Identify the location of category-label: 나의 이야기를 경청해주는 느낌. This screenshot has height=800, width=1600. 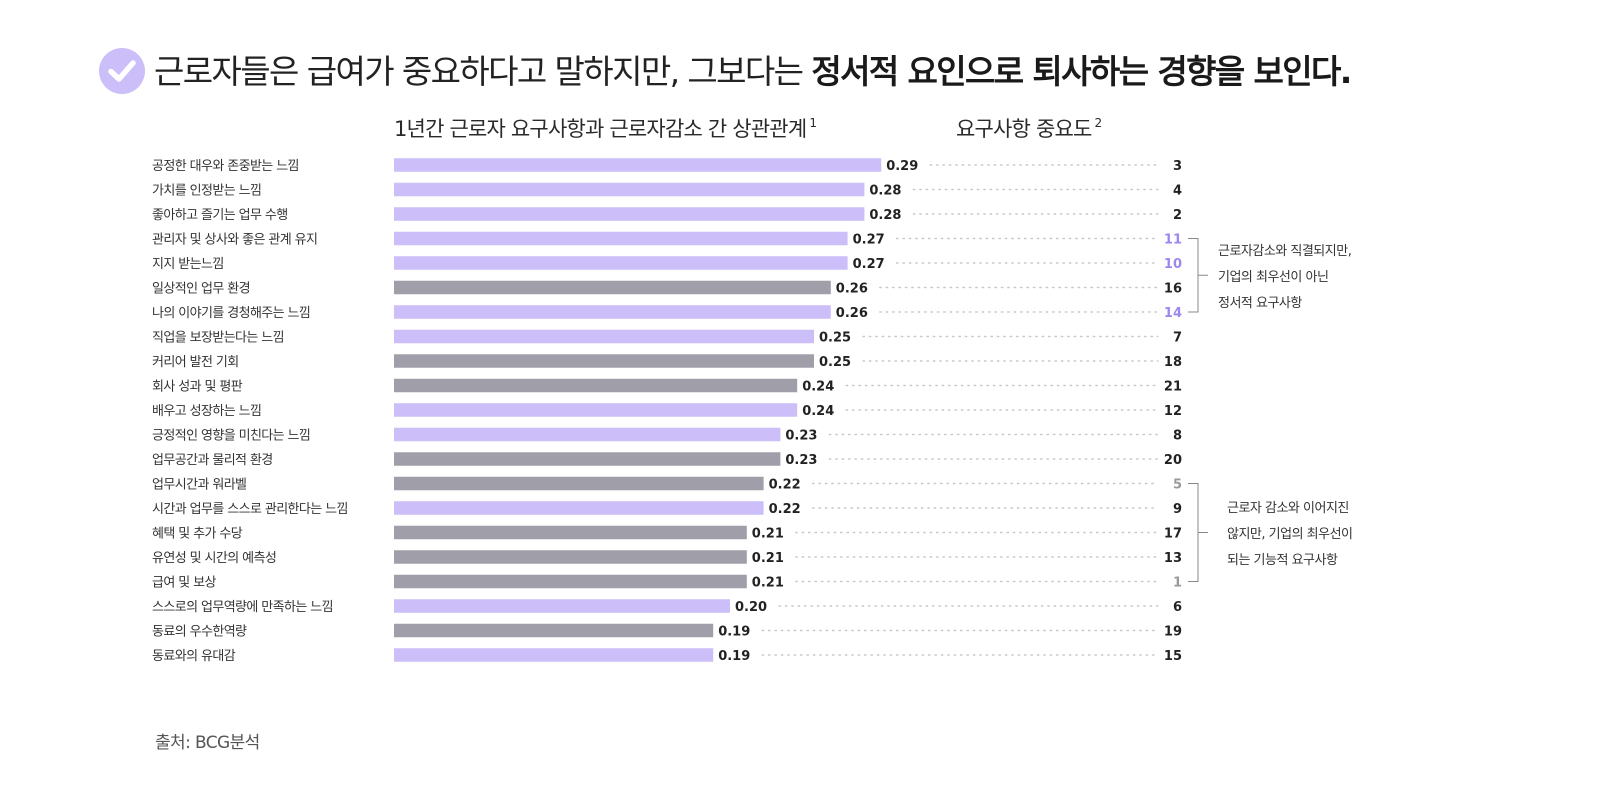
(231, 313).